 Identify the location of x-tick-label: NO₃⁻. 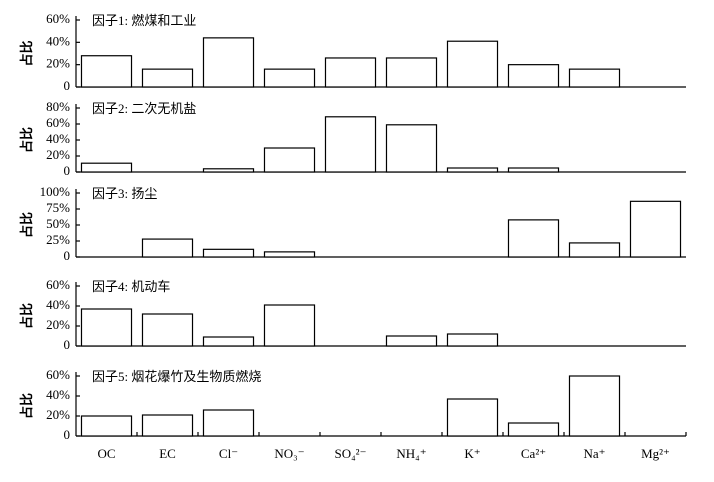
(289, 453).